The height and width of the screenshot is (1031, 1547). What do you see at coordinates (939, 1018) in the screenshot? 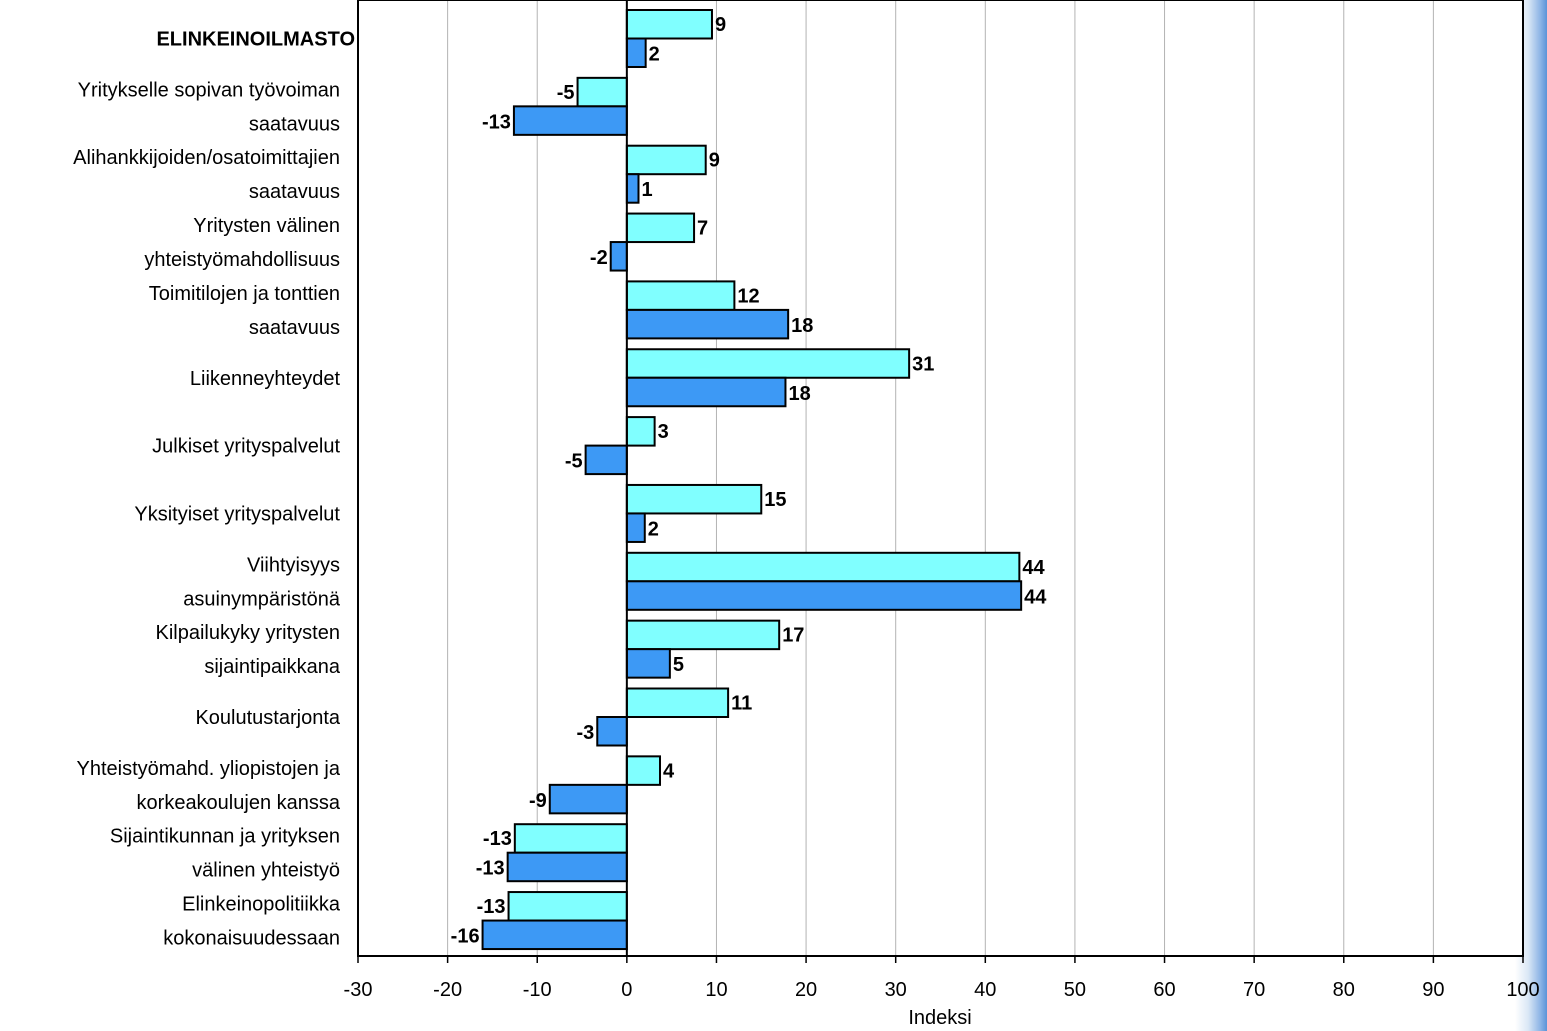
I see `x-axis-title: Indeksi` at bounding box center [939, 1018].